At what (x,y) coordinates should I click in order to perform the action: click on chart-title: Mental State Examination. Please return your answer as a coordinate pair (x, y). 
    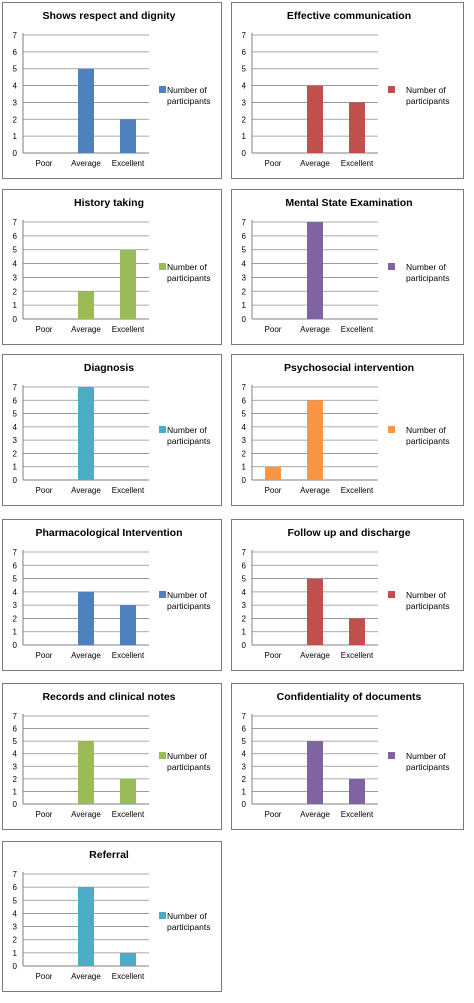
    Looking at the image, I should click on (348, 203).